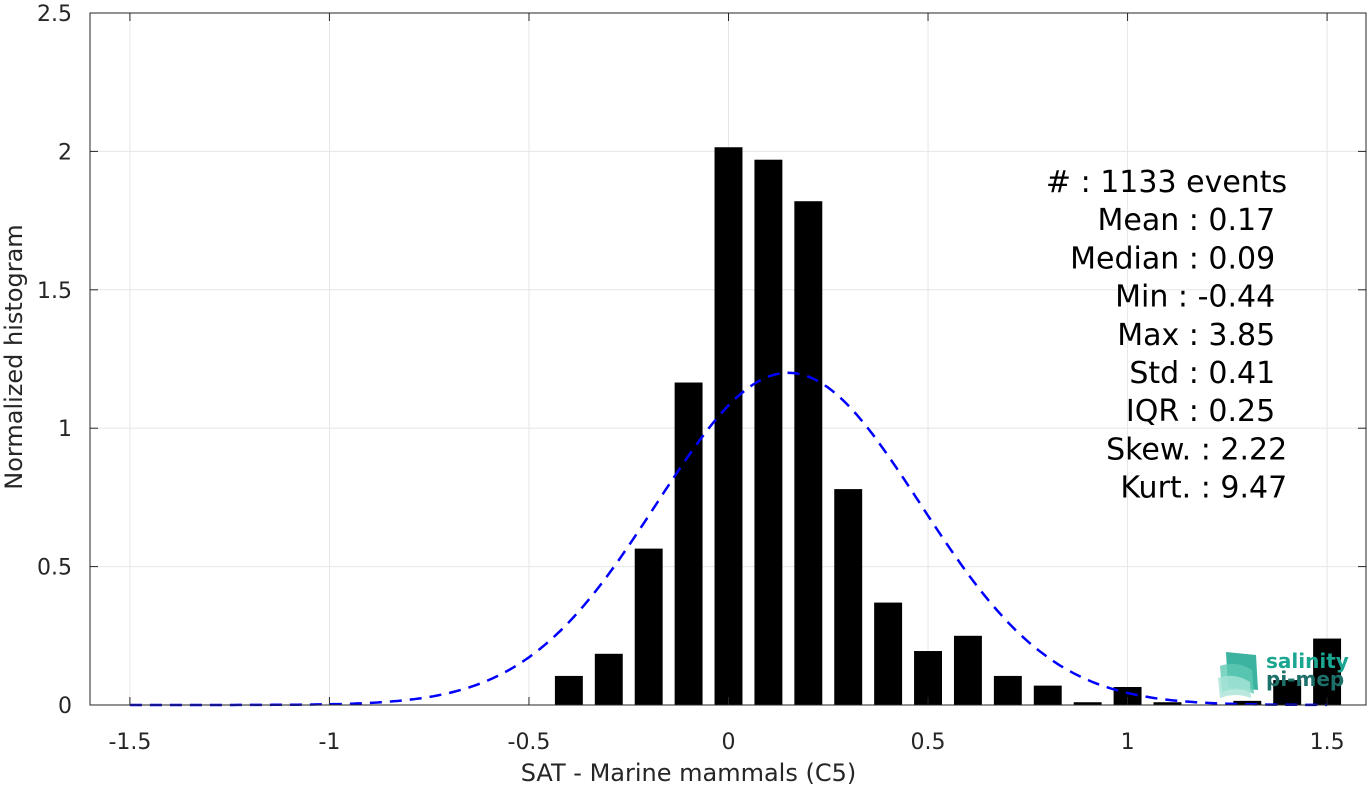 The height and width of the screenshot is (785, 1367). Describe the element at coordinates (1186, 220) in the screenshot. I see `stats-line: Mean : 0.17` at that location.